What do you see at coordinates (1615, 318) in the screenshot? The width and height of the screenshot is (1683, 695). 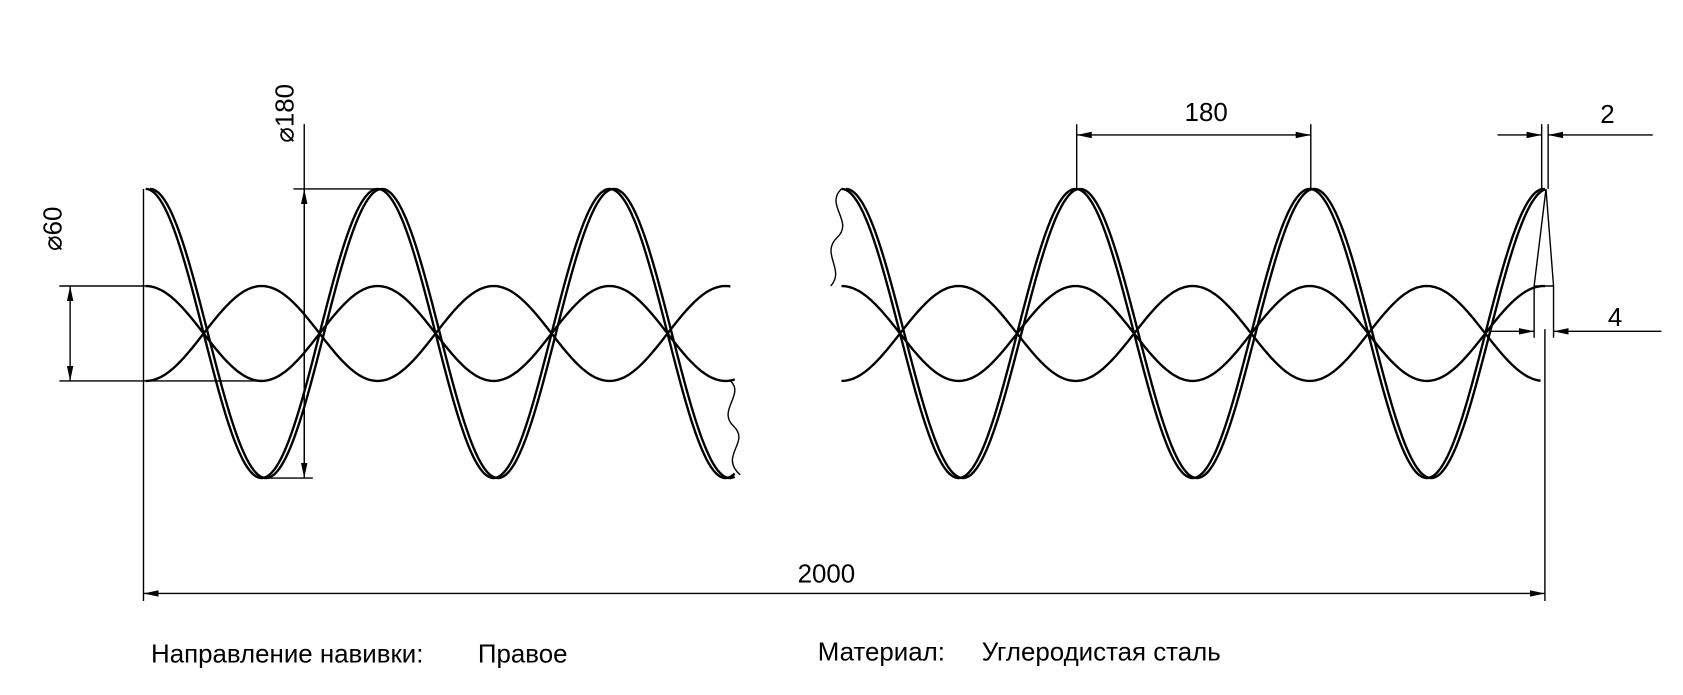 I see `dim-label: 4` at bounding box center [1615, 318].